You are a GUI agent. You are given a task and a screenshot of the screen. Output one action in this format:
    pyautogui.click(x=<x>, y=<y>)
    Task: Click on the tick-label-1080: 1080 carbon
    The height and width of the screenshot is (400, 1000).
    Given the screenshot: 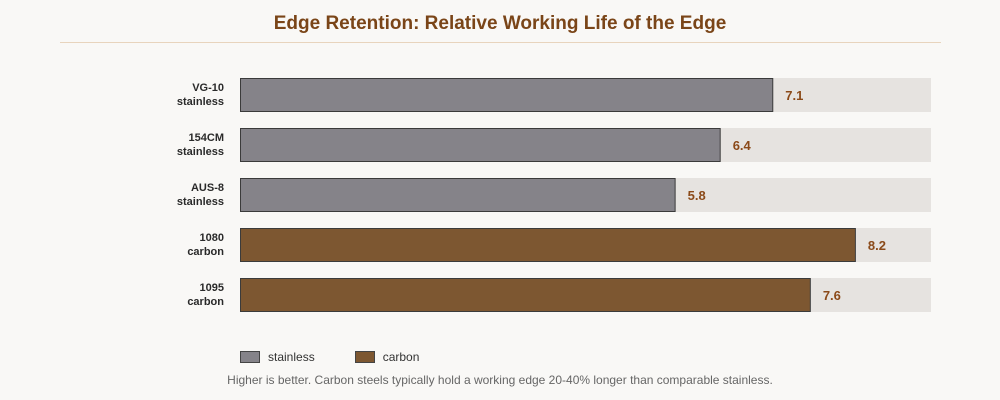 What is the action you would take?
    pyautogui.click(x=205, y=245)
    